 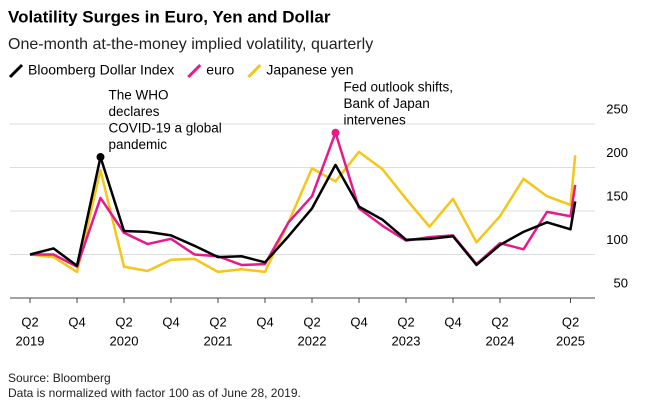 What do you see at coordinates (220, 70) in the screenshot?
I see `legend-label: euro` at bounding box center [220, 70].